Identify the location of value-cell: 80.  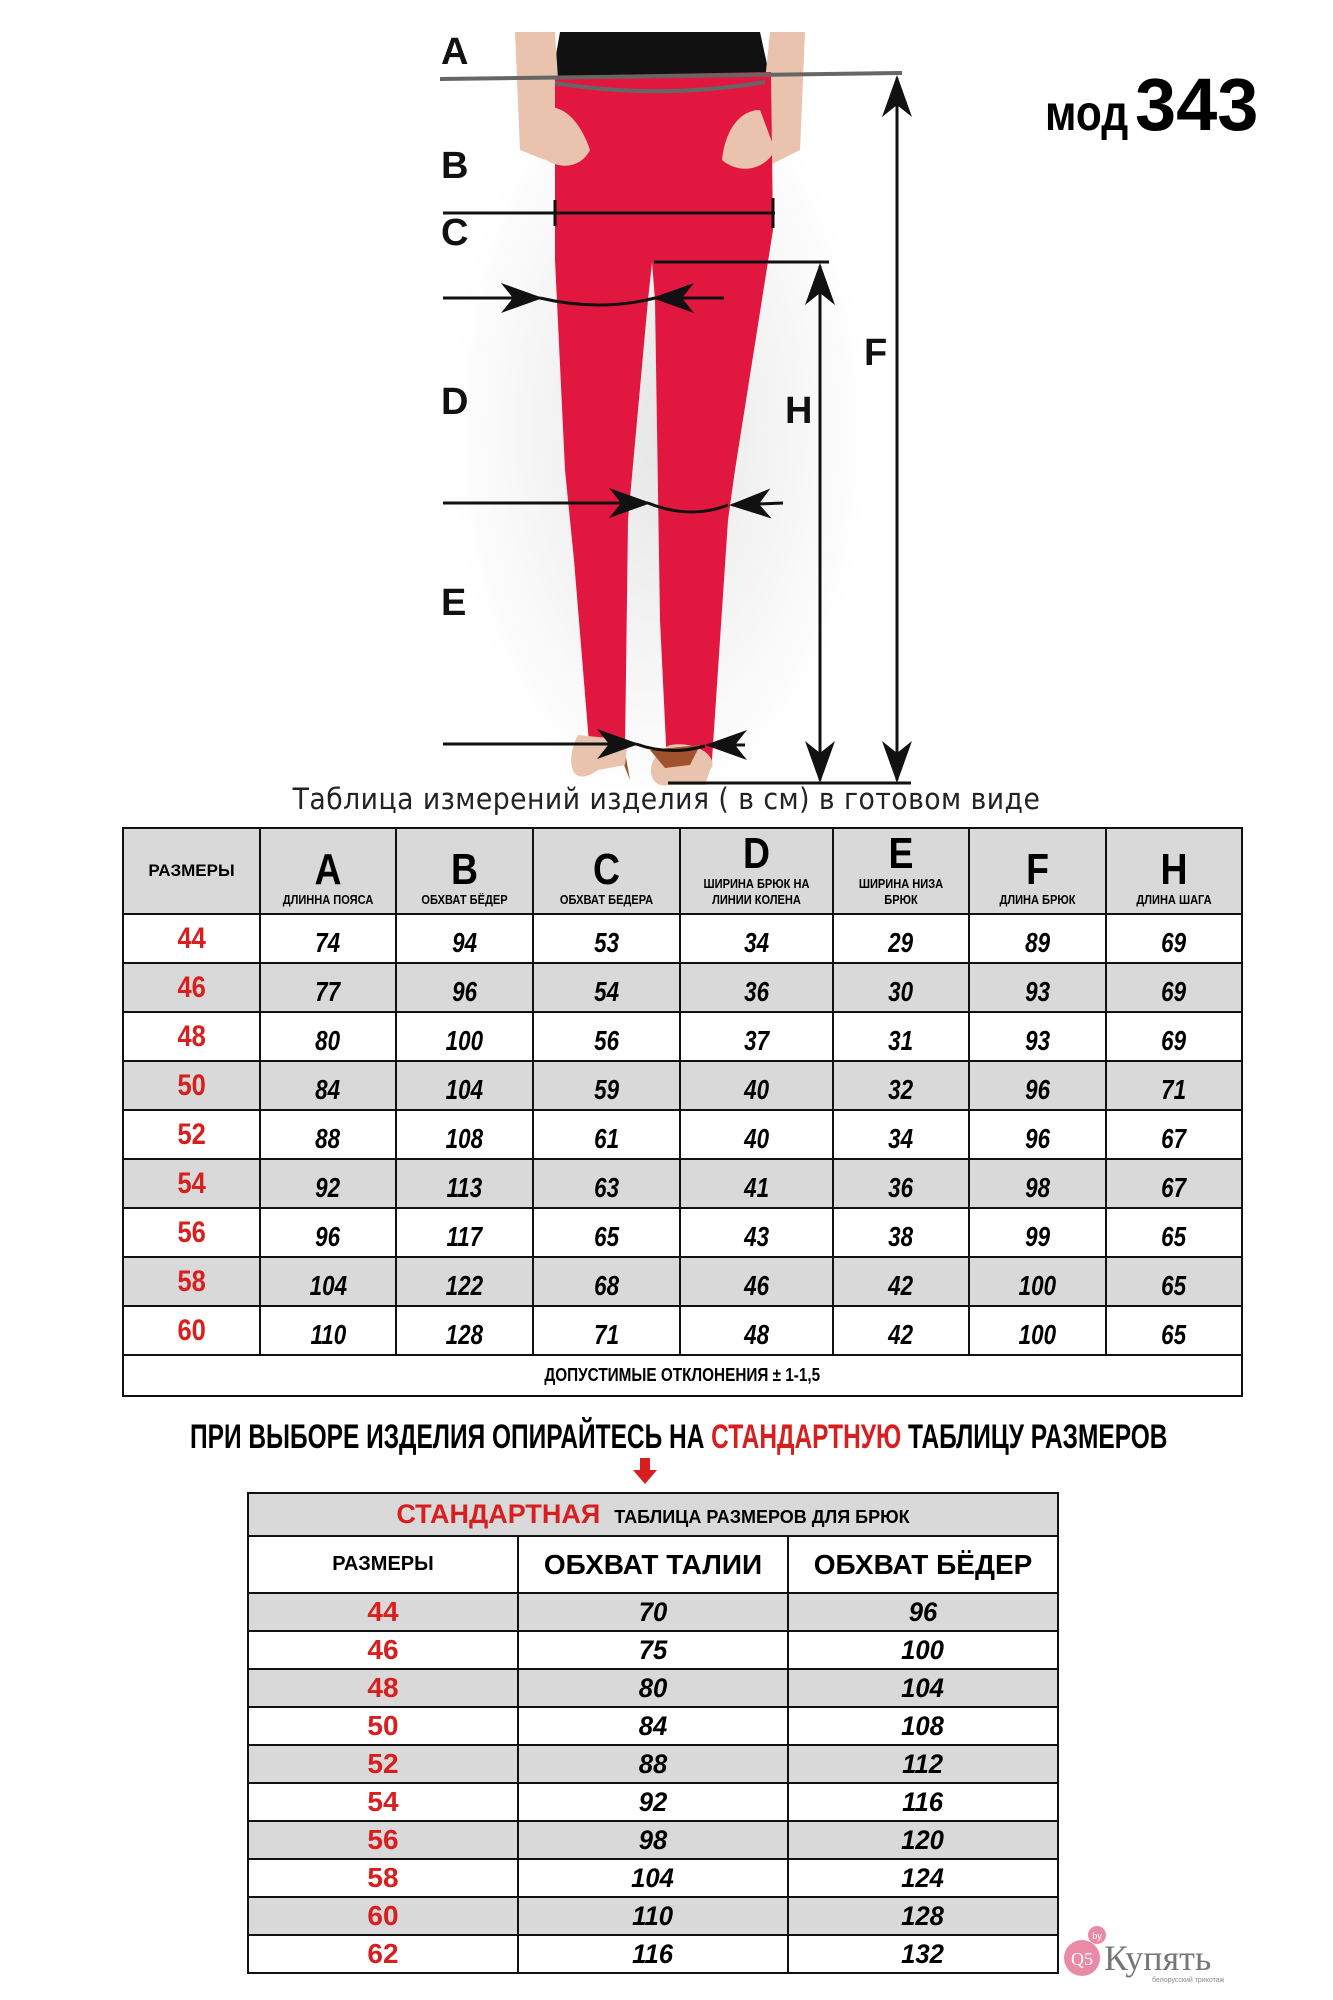
(328, 1036).